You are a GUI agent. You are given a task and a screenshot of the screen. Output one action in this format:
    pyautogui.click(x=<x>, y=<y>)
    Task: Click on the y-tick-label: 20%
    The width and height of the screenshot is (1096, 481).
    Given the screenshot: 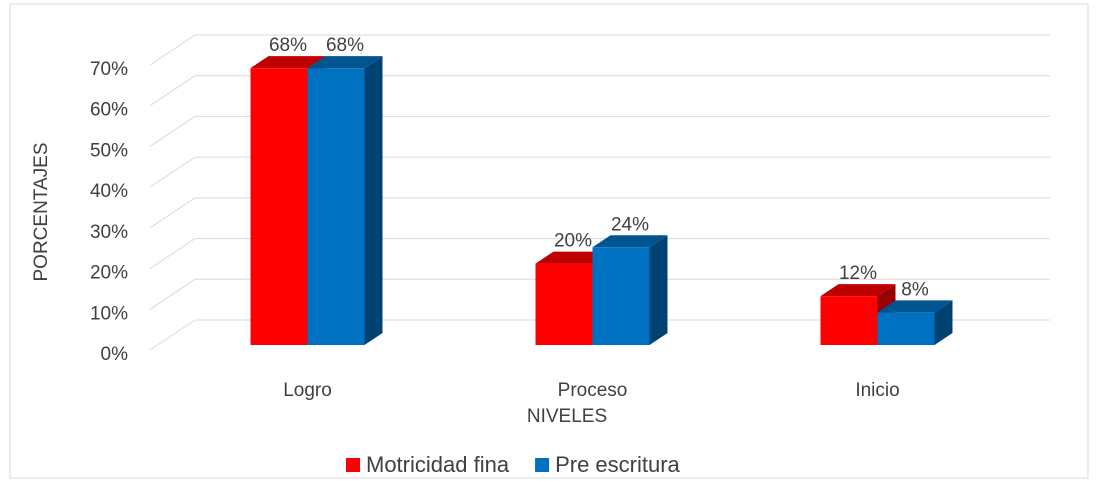 What is the action you would take?
    pyautogui.click(x=109, y=273)
    